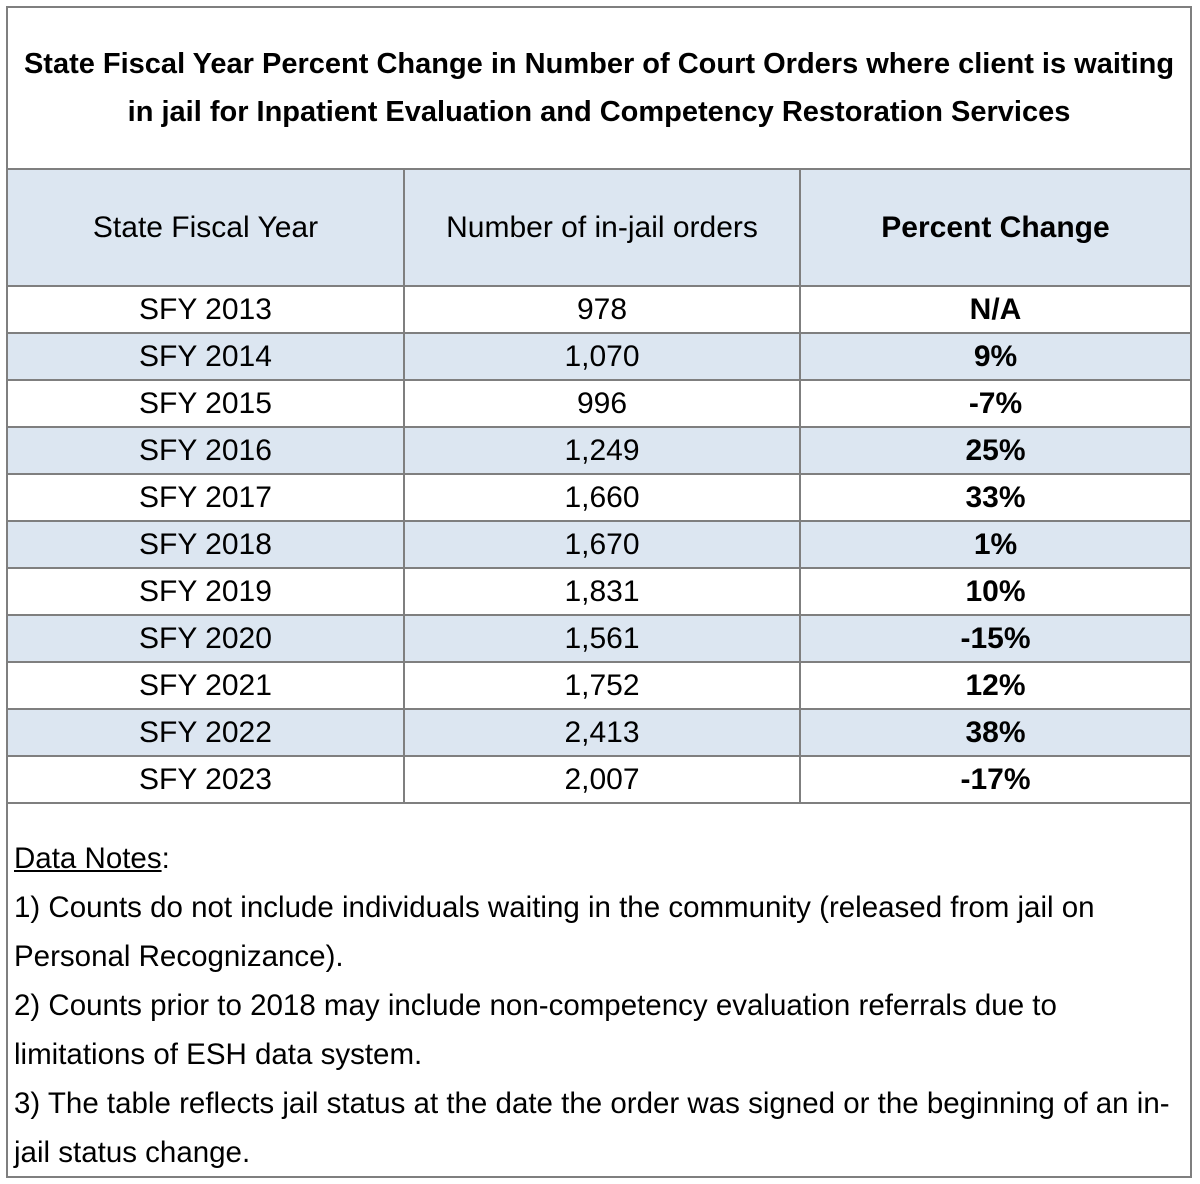 This screenshot has height=1184, width=1200. I want to click on table-row: SFY 2014 1,070 9%, so click(599, 356).